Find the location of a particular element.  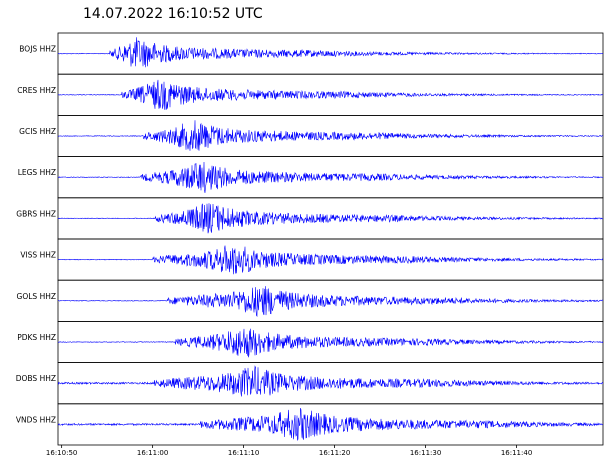

trace-label: BOJS HHZ is located at coordinates (37, 49).